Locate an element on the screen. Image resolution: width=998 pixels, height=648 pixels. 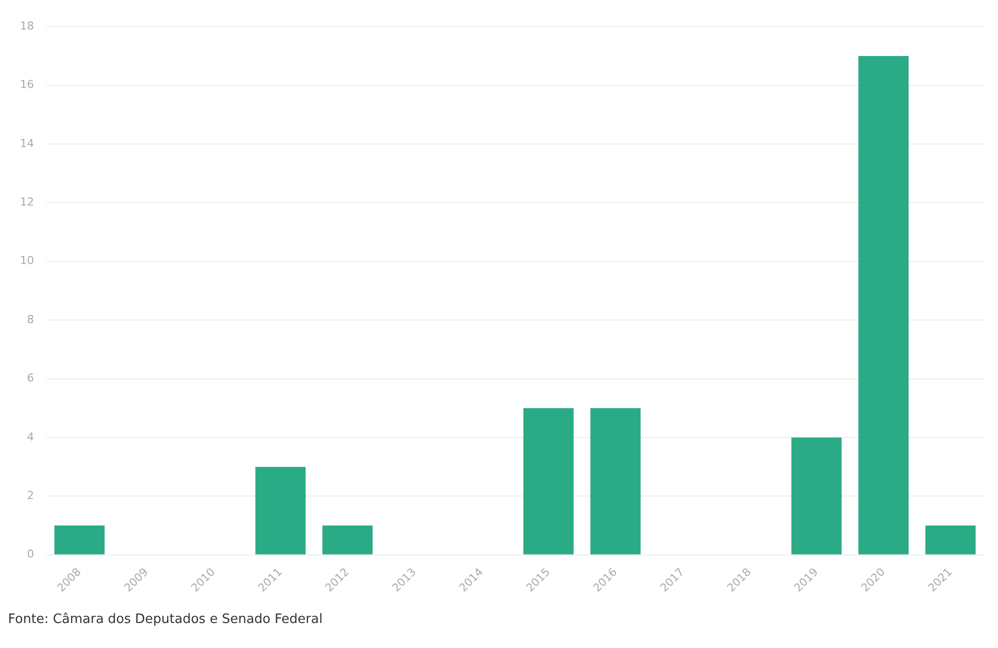
source-note: Fonte: Câmara dos Deputados e Senado Federal is located at coordinates (166, 619).